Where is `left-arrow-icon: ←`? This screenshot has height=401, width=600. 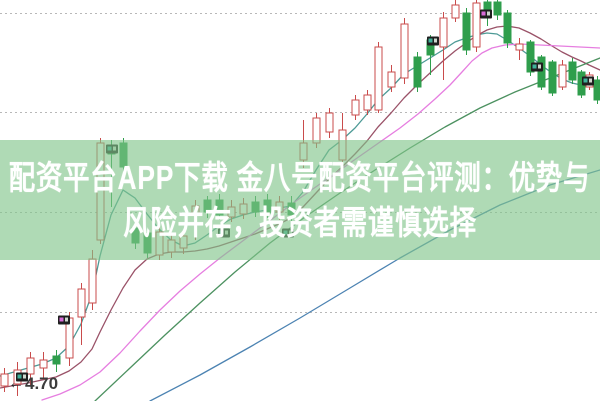
left-arrow-icon: ← is located at coordinates (16, 383).